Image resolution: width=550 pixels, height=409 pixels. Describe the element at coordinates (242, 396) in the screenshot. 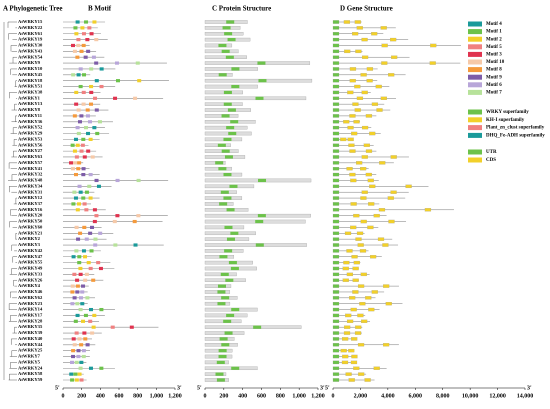

I see `tick-label: 400` at that location.